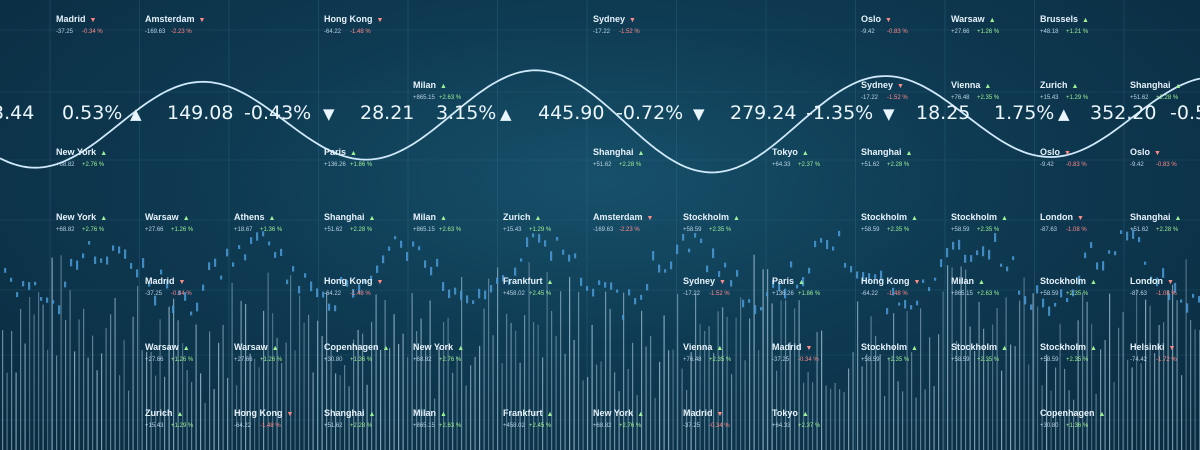 The image size is (1200, 450). I want to click on city-price: +58.59, so click(960, 360).